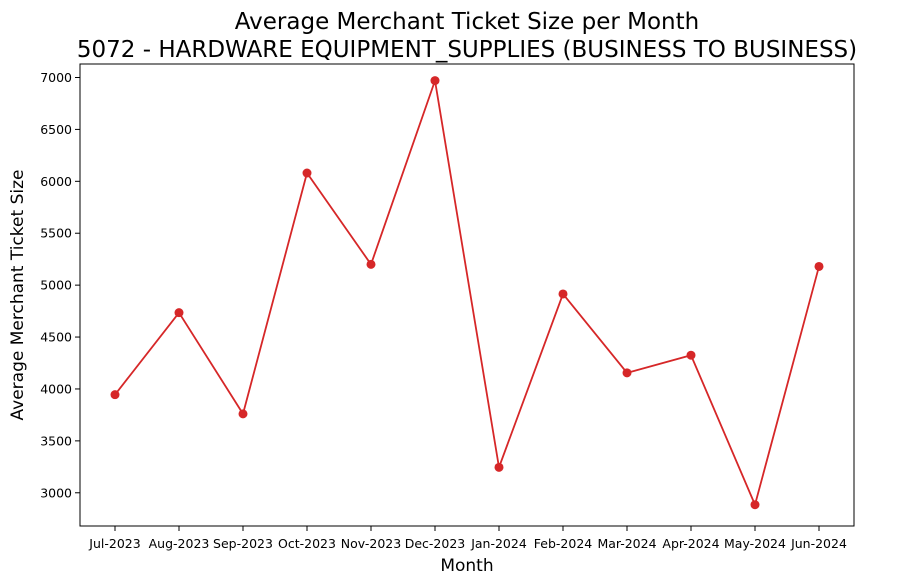 This screenshot has width=902, height=585. I want to click on y-tick-label: 6000, so click(56, 181).